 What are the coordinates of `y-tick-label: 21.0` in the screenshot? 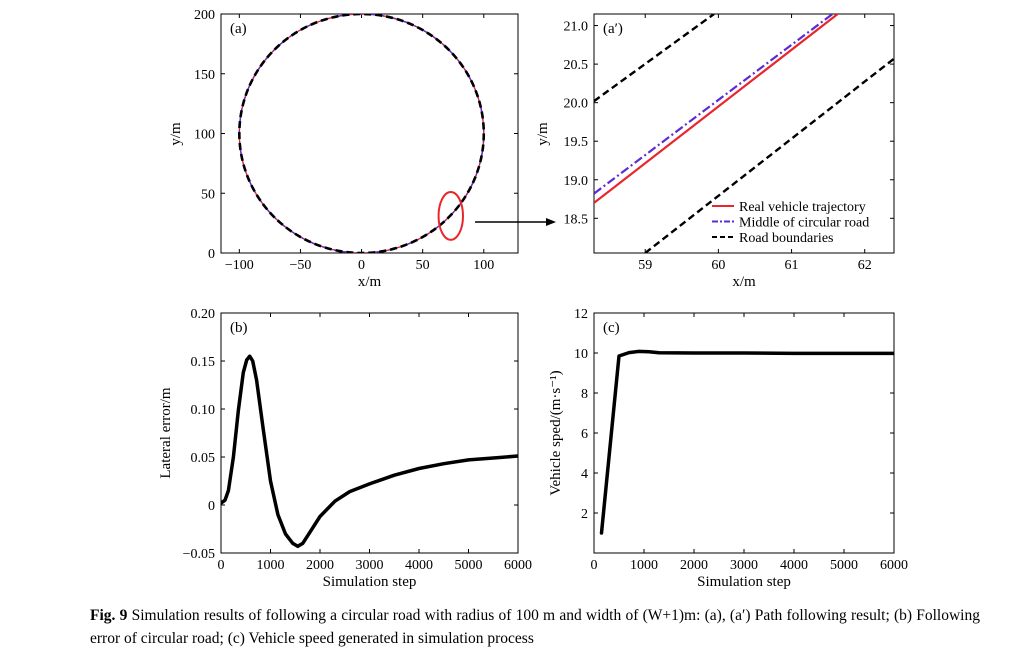 It's located at (576, 27).